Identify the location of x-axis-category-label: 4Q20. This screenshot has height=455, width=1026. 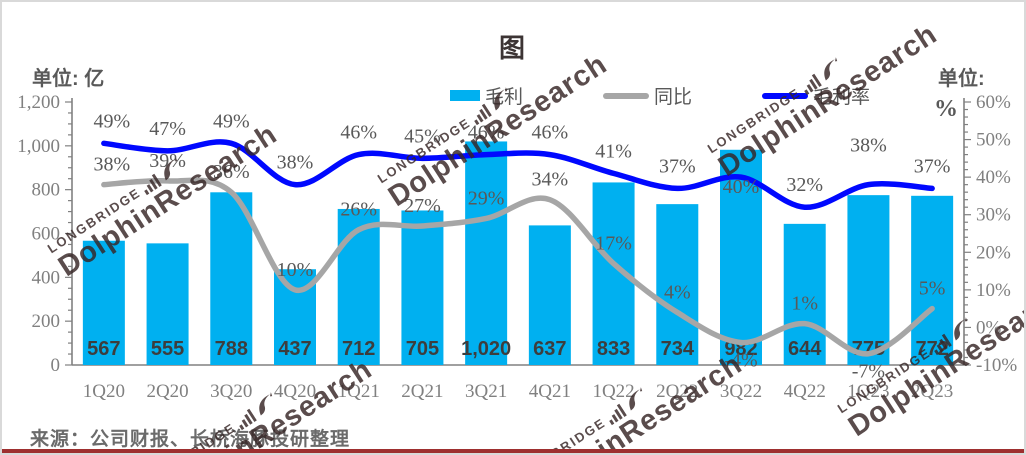
(295, 391).